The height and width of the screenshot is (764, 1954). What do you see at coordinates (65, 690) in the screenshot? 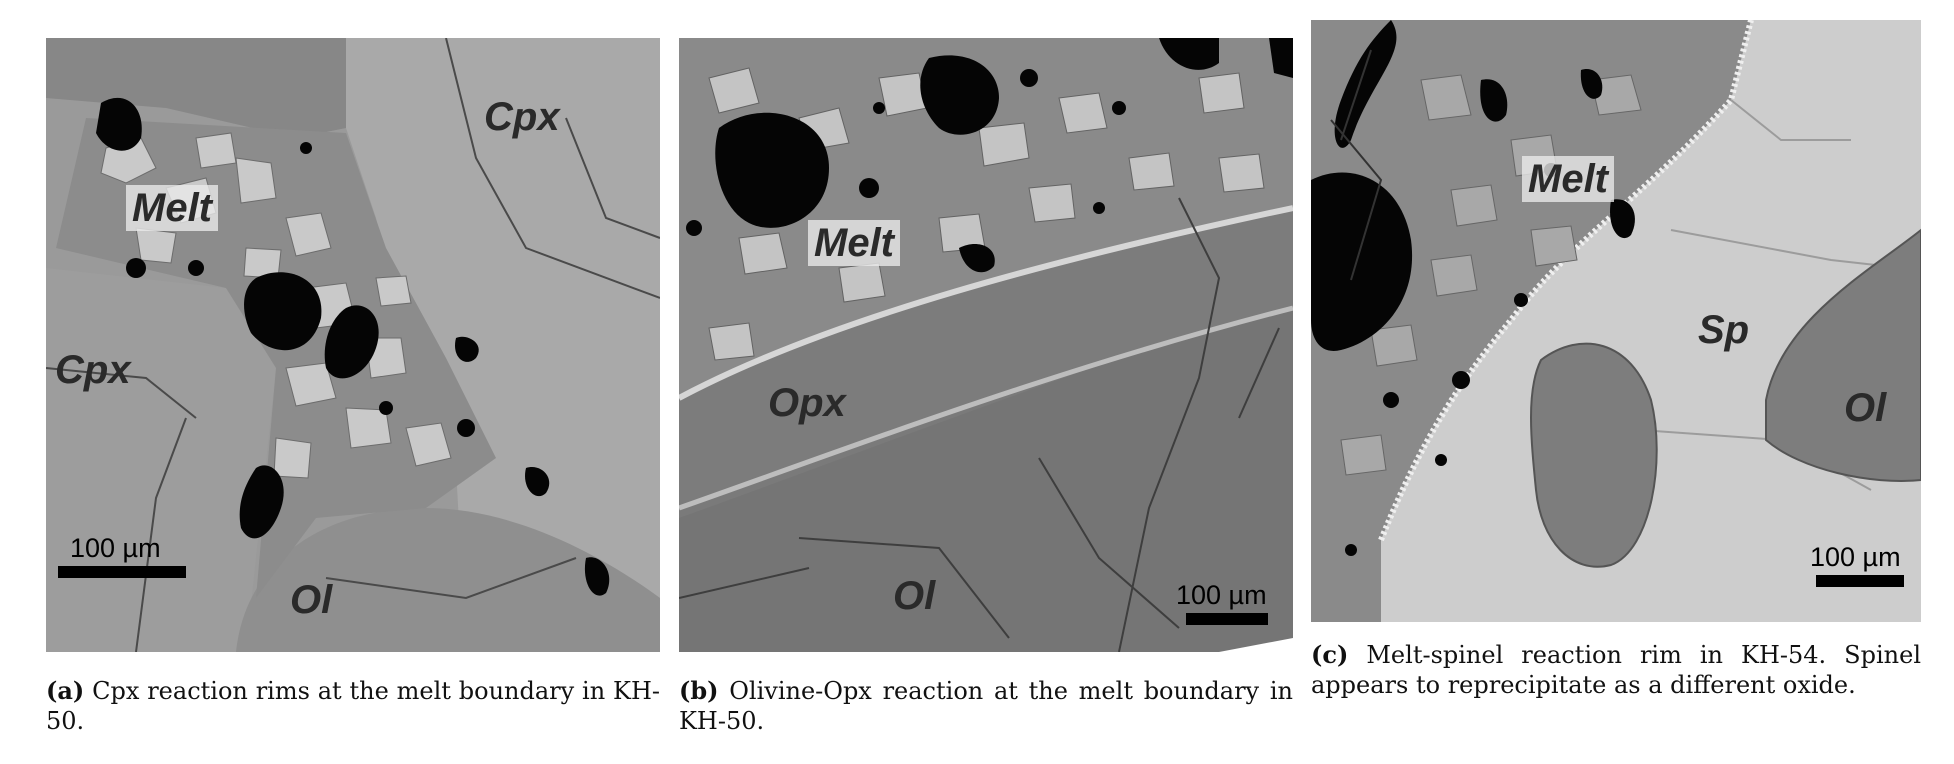
I see `caption-tag: (a)` at bounding box center [65, 690].